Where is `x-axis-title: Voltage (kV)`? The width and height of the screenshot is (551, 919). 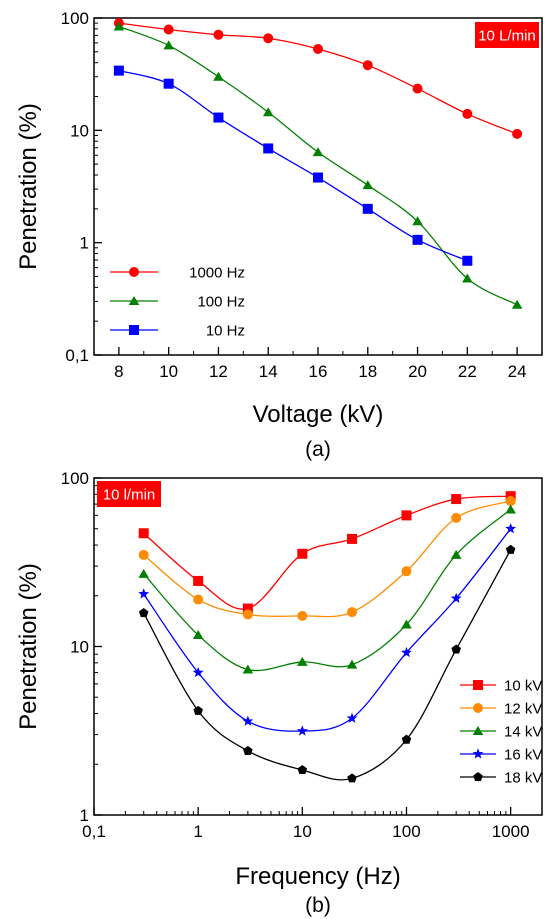 x-axis-title: Voltage (kV) is located at coordinates (318, 414).